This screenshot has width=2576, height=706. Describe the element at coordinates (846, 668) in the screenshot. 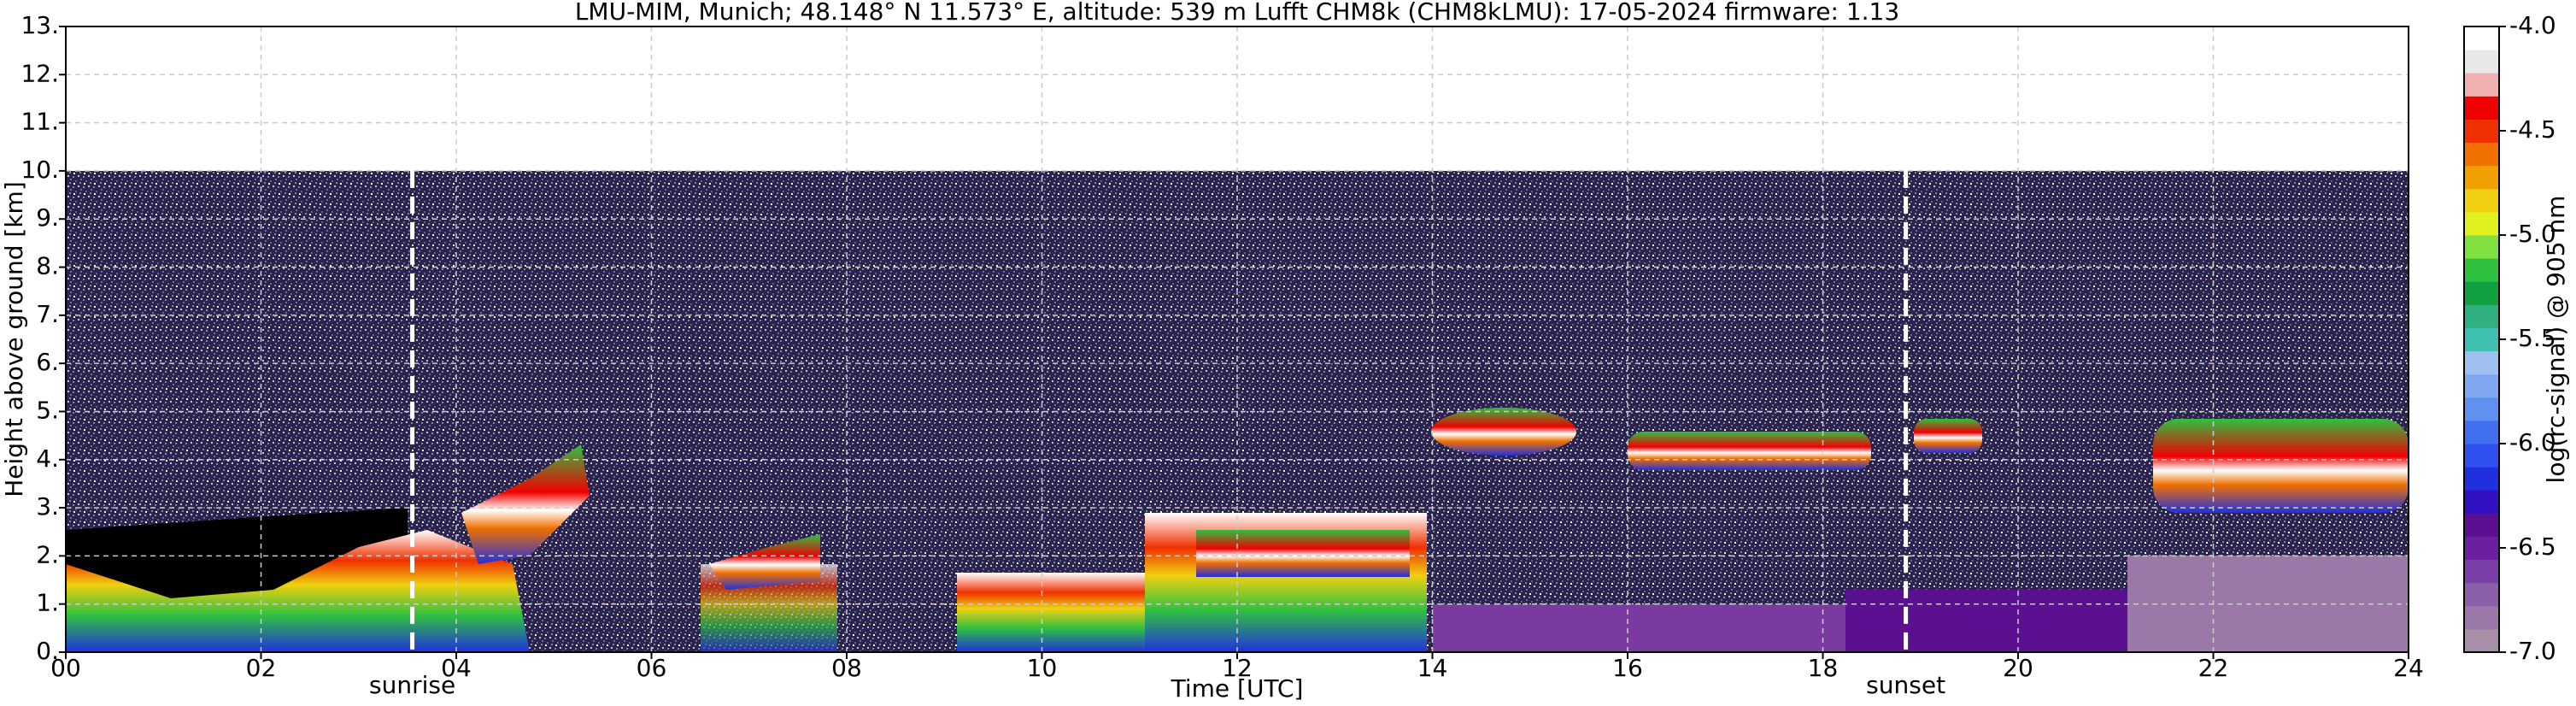

I see `x-tick-label: 08` at that location.